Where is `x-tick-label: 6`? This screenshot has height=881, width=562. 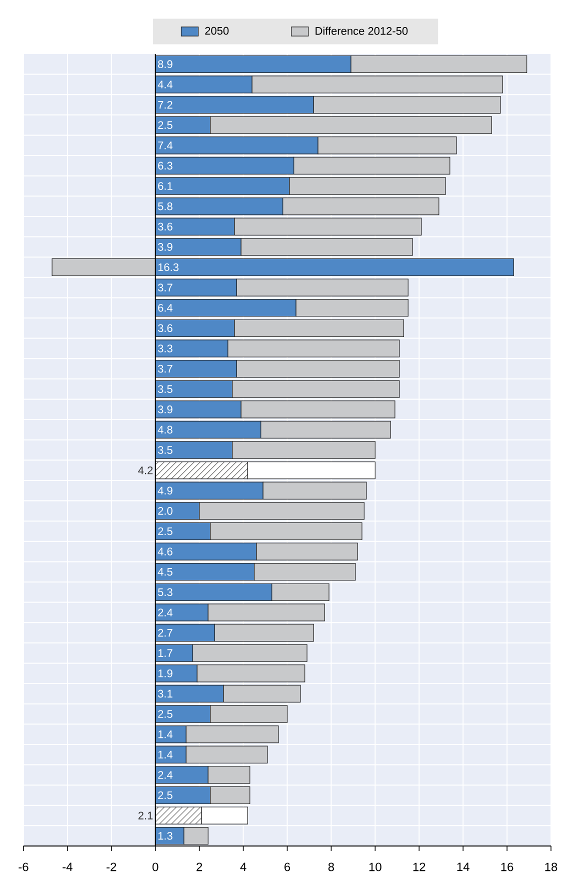
x-tick-label: 6 is located at coordinates (287, 867).